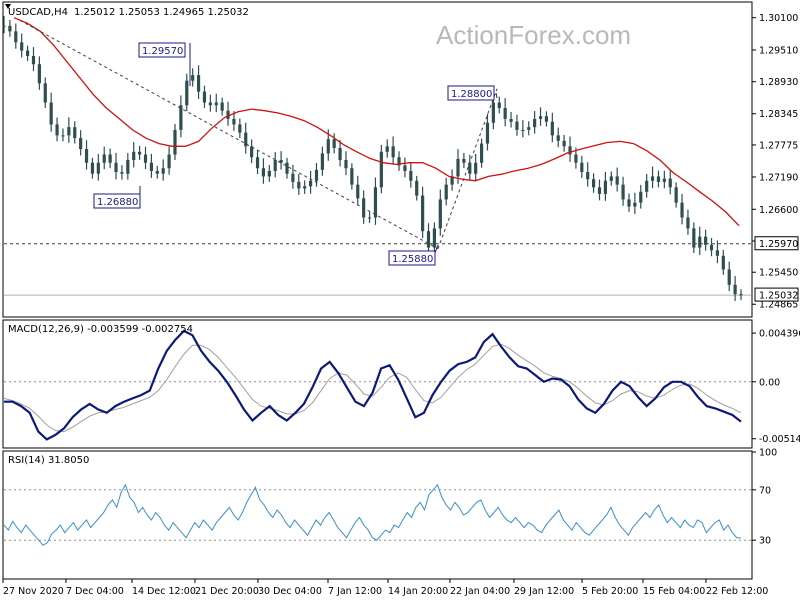  Describe the element at coordinates (778, 273) in the screenshot. I see `price-tick-label: 1.25450` at that location.